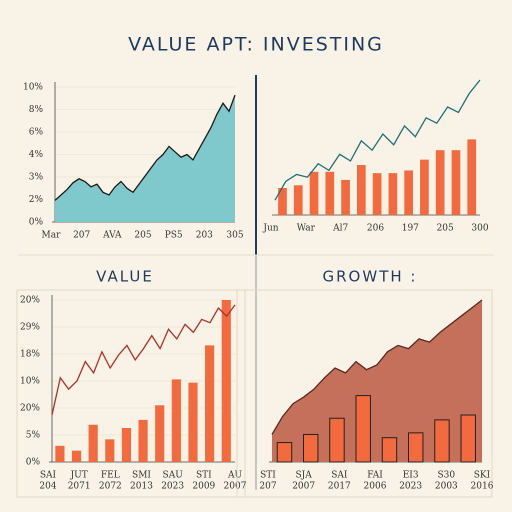  What do you see at coordinates (36, 200) in the screenshot?
I see `y-tick-label: 2%` at bounding box center [36, 200].